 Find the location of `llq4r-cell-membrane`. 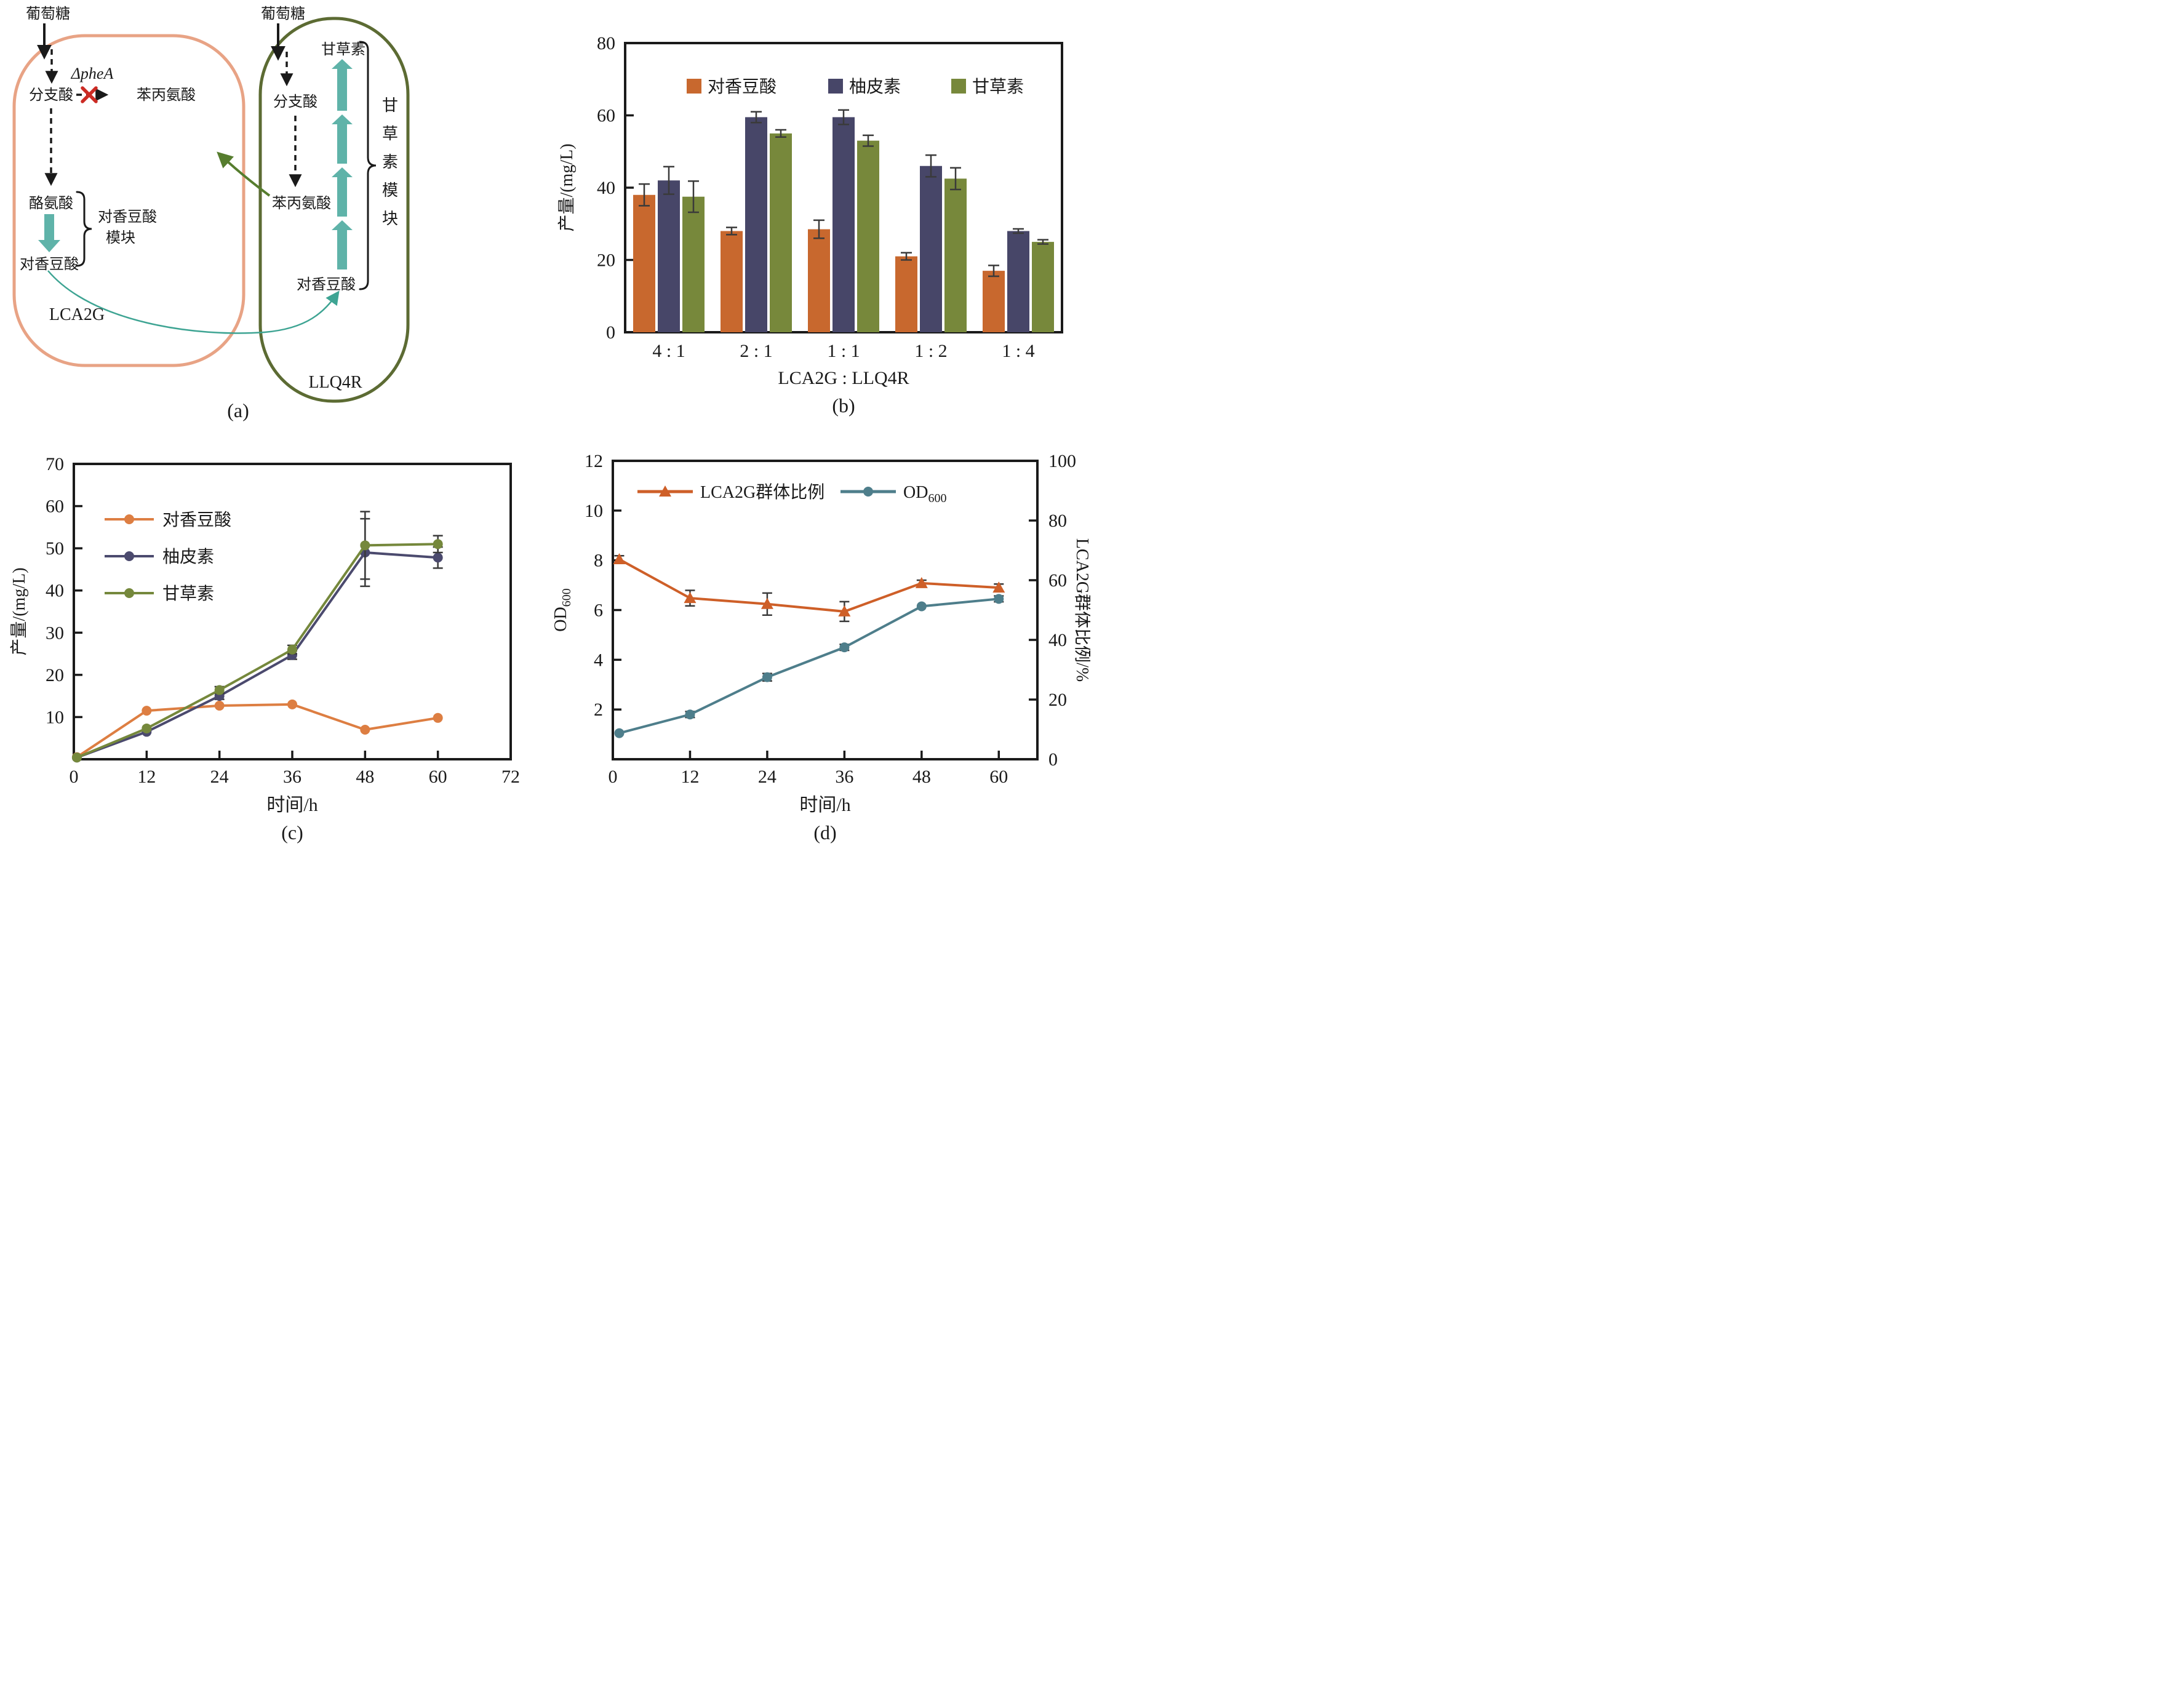

llq4r-cell-membrane is located at coordinates (334, 210).